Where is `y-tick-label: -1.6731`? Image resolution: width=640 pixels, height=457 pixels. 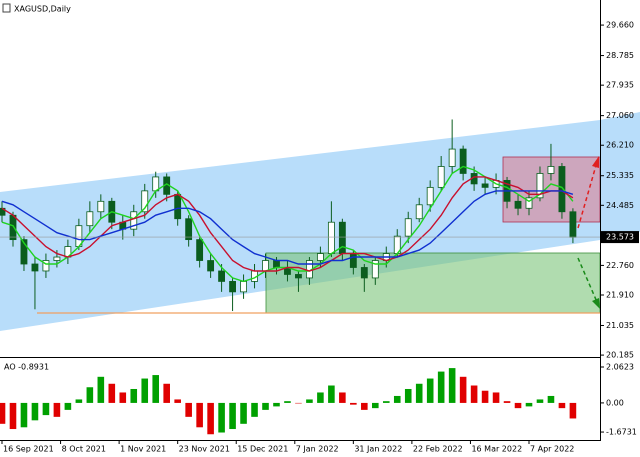 y-tick-label: -1.6731 is located at coordinates (621, 432).